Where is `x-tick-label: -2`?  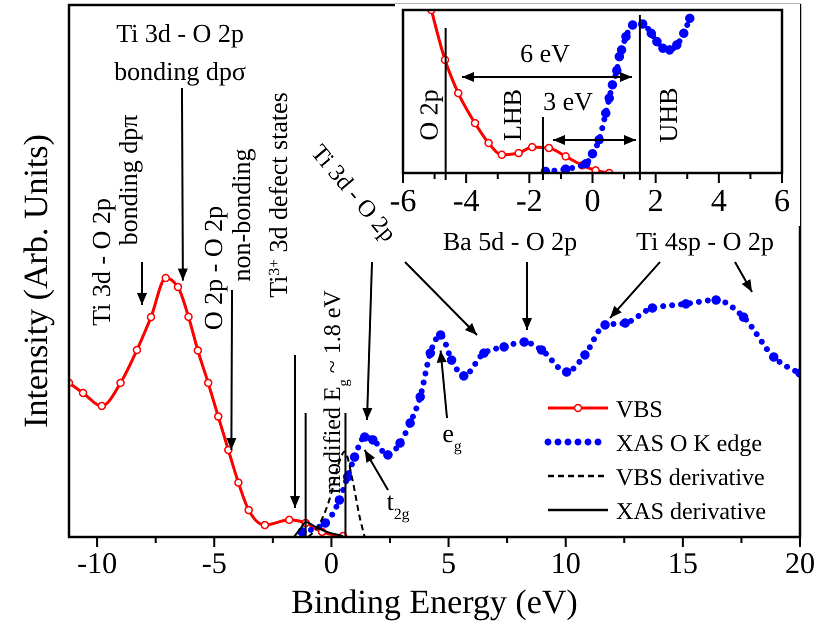
x-tick-label: -2 is located at coordinates (529, 200).